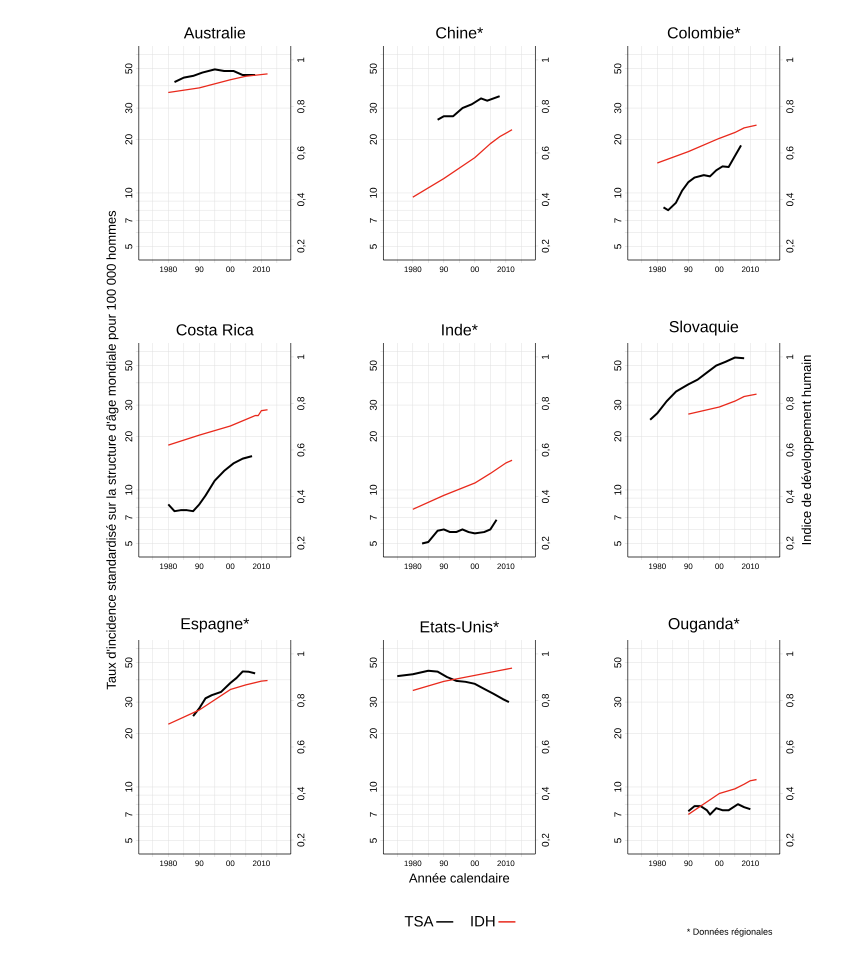  Describe the element at coordinates (704, 328) in the screenshot. I see `chart-title: Slovaquie` at that location.